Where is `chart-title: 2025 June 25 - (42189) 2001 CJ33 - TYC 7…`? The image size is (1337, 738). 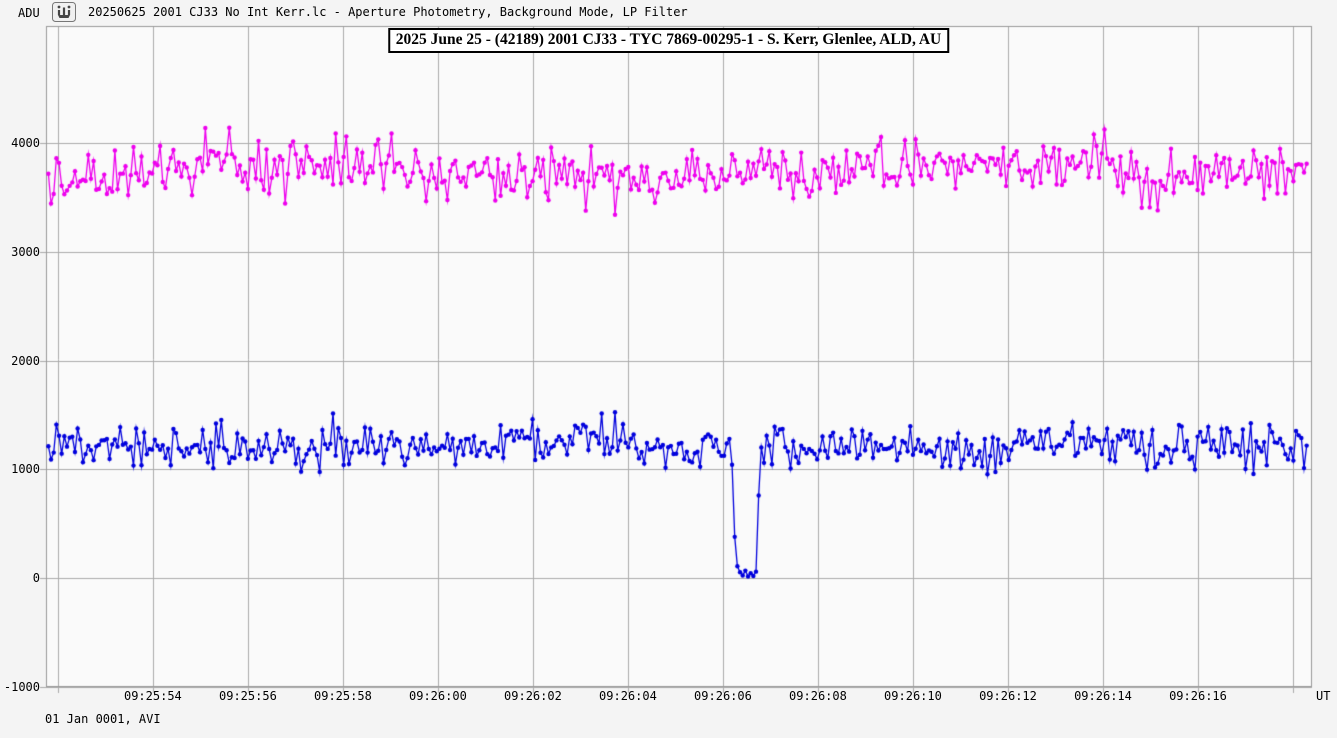 chart-title: 2025 June 25 - (42189) 2001 CJ33 - TYC 7… is located at coordinates (668, 39).